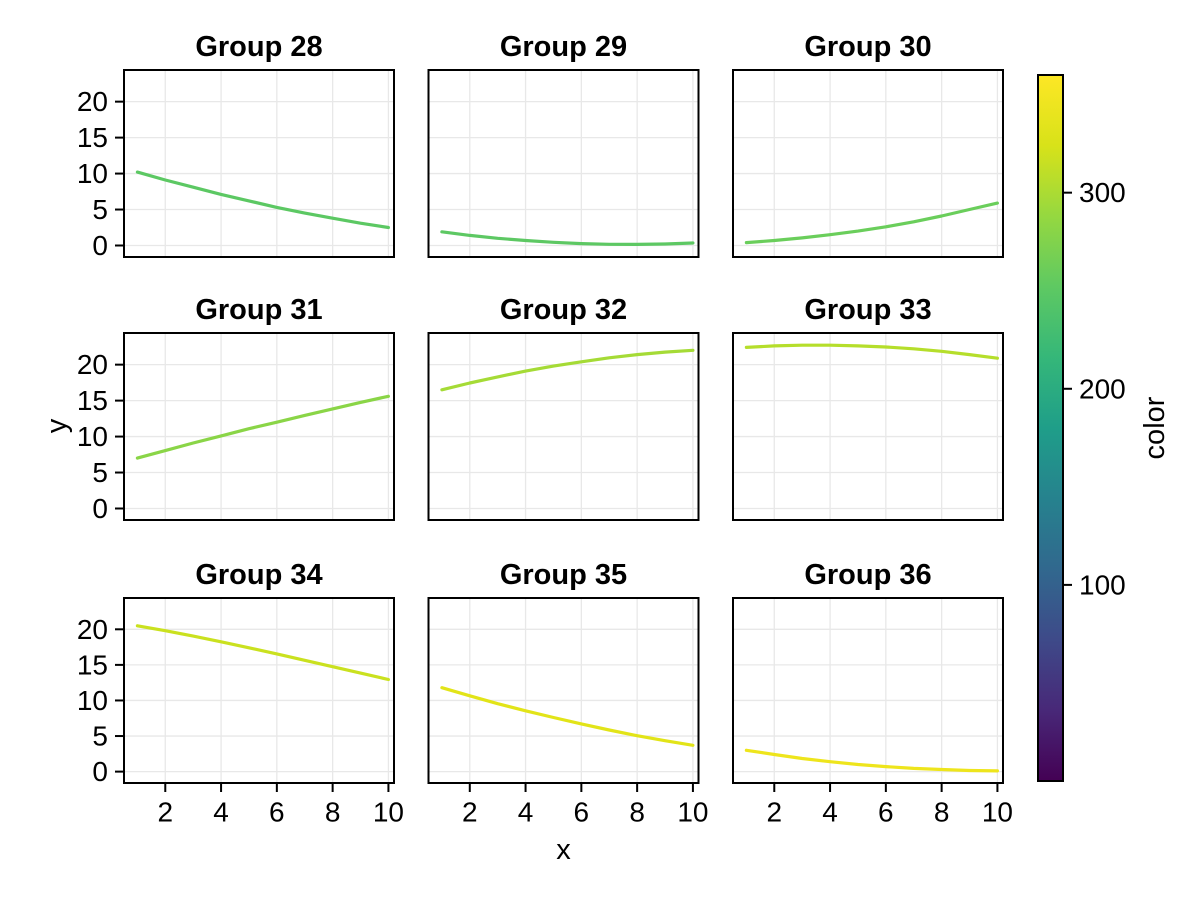  What do you see at coordinates (1155, 427) in the screenshot?
I see `colorbar-label: color` at bounding box center [1155, 427].